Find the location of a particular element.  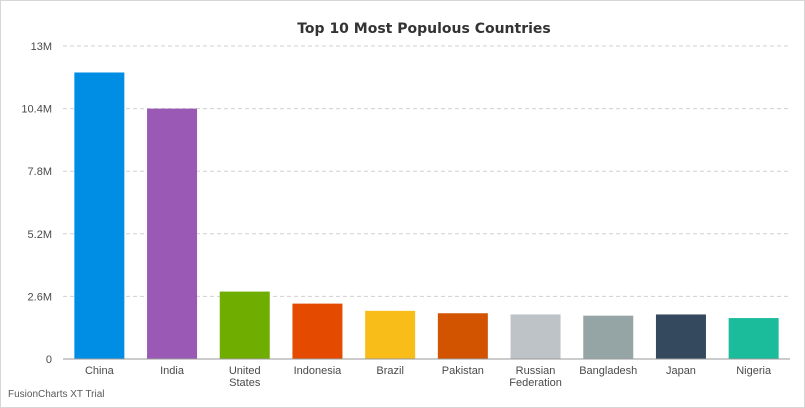

x-tick-label: Bangladesh is located at coordinates (608, 371).